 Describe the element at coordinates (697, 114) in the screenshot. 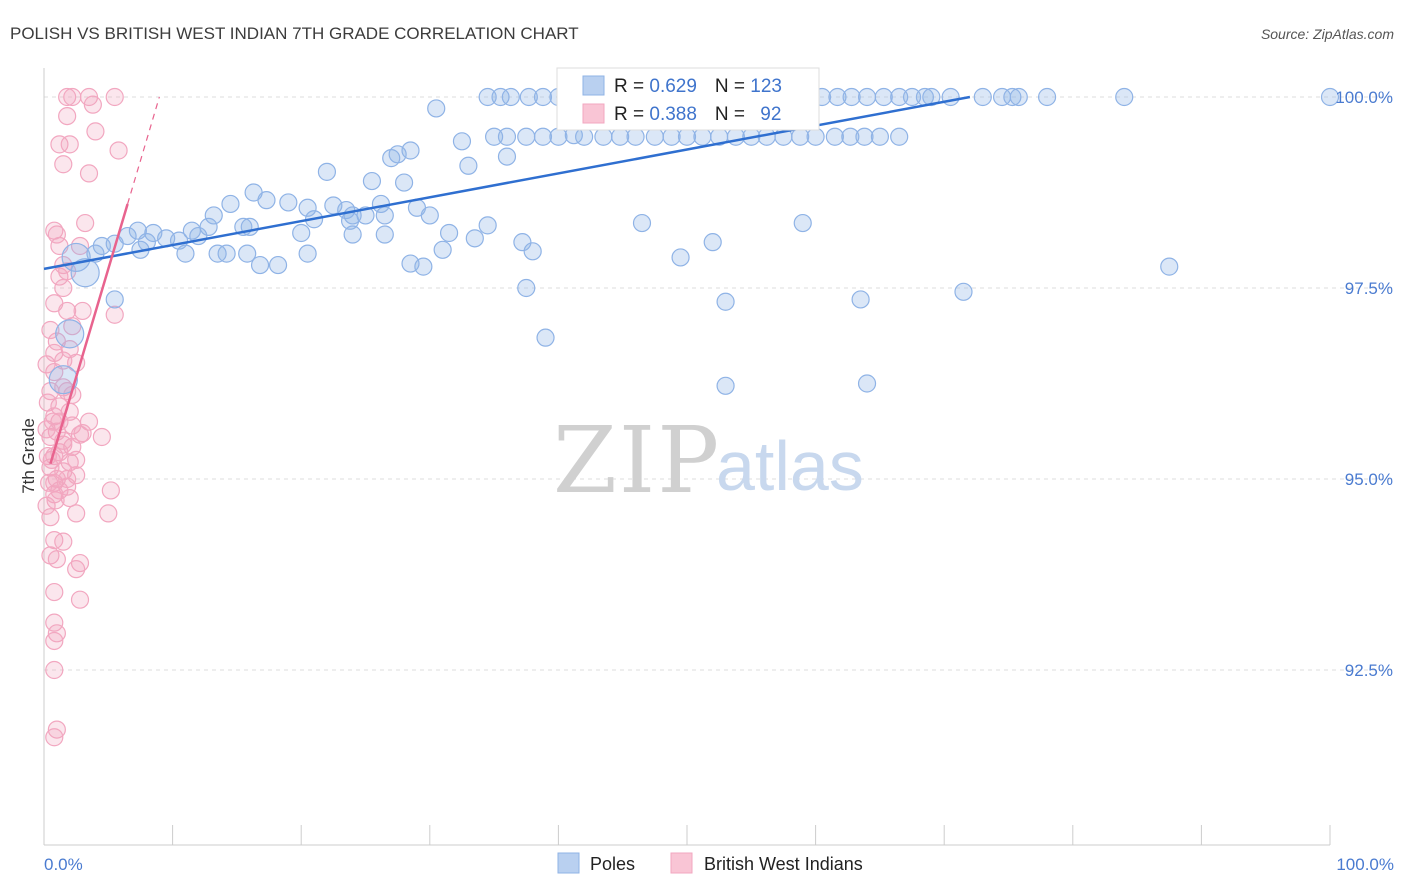

I see `stats-row-bwi: R = 0.388 N = 92` at that location.